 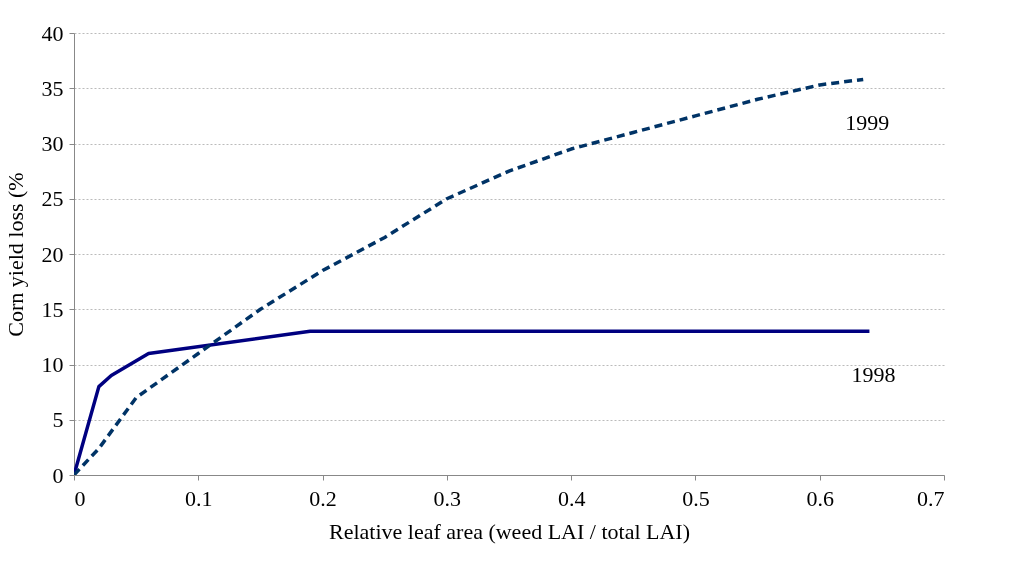 I want to click on x-tick-label: 0.2, so click(x=323, y=498).